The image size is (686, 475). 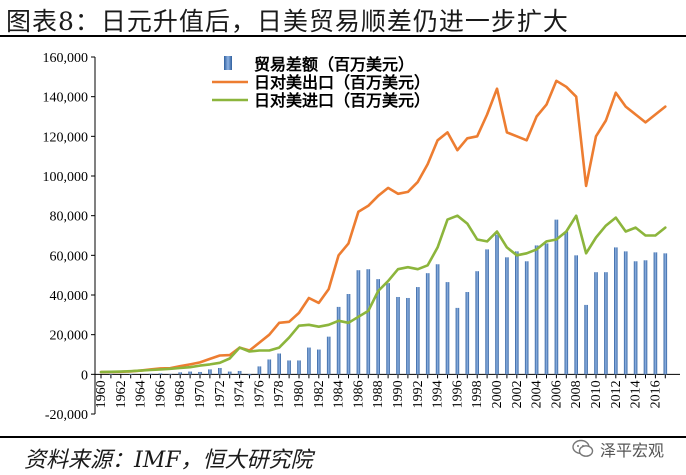 I want to click on footer-rule, so click(x=343, y=437).